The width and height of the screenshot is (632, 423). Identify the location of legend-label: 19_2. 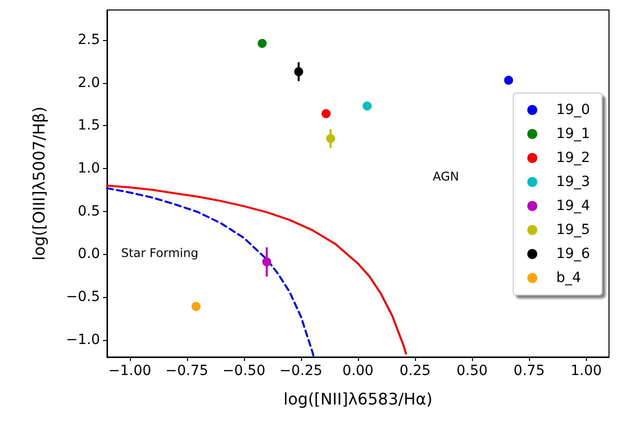
(573, 158).